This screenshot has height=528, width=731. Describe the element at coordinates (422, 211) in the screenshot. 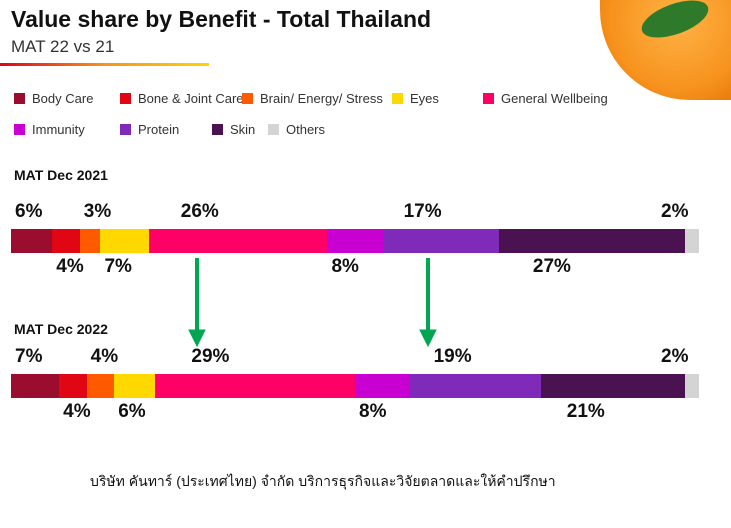

I see `data-label: 17%` at that location.